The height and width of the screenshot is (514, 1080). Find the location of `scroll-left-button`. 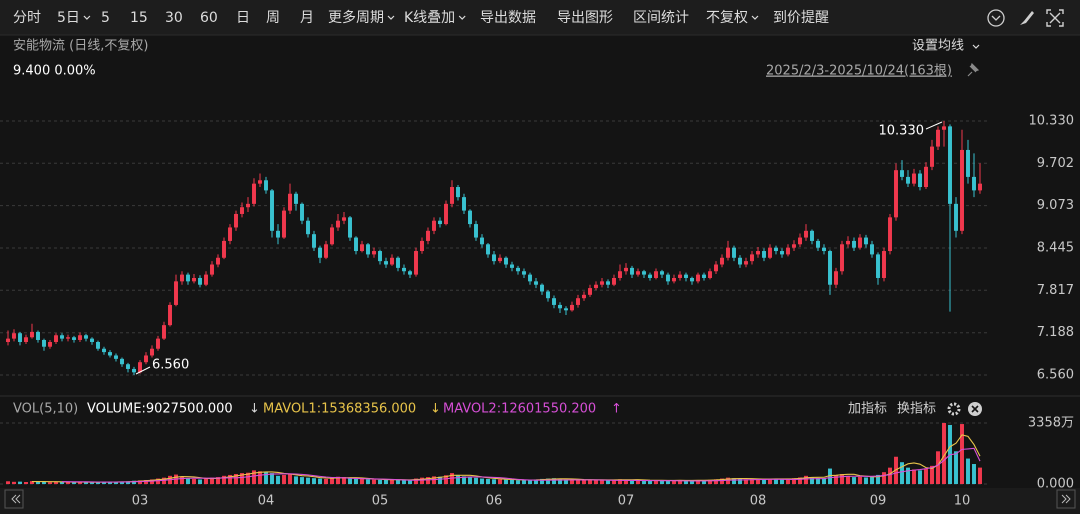

scroll-left-button is located at coordinates (14, 499).